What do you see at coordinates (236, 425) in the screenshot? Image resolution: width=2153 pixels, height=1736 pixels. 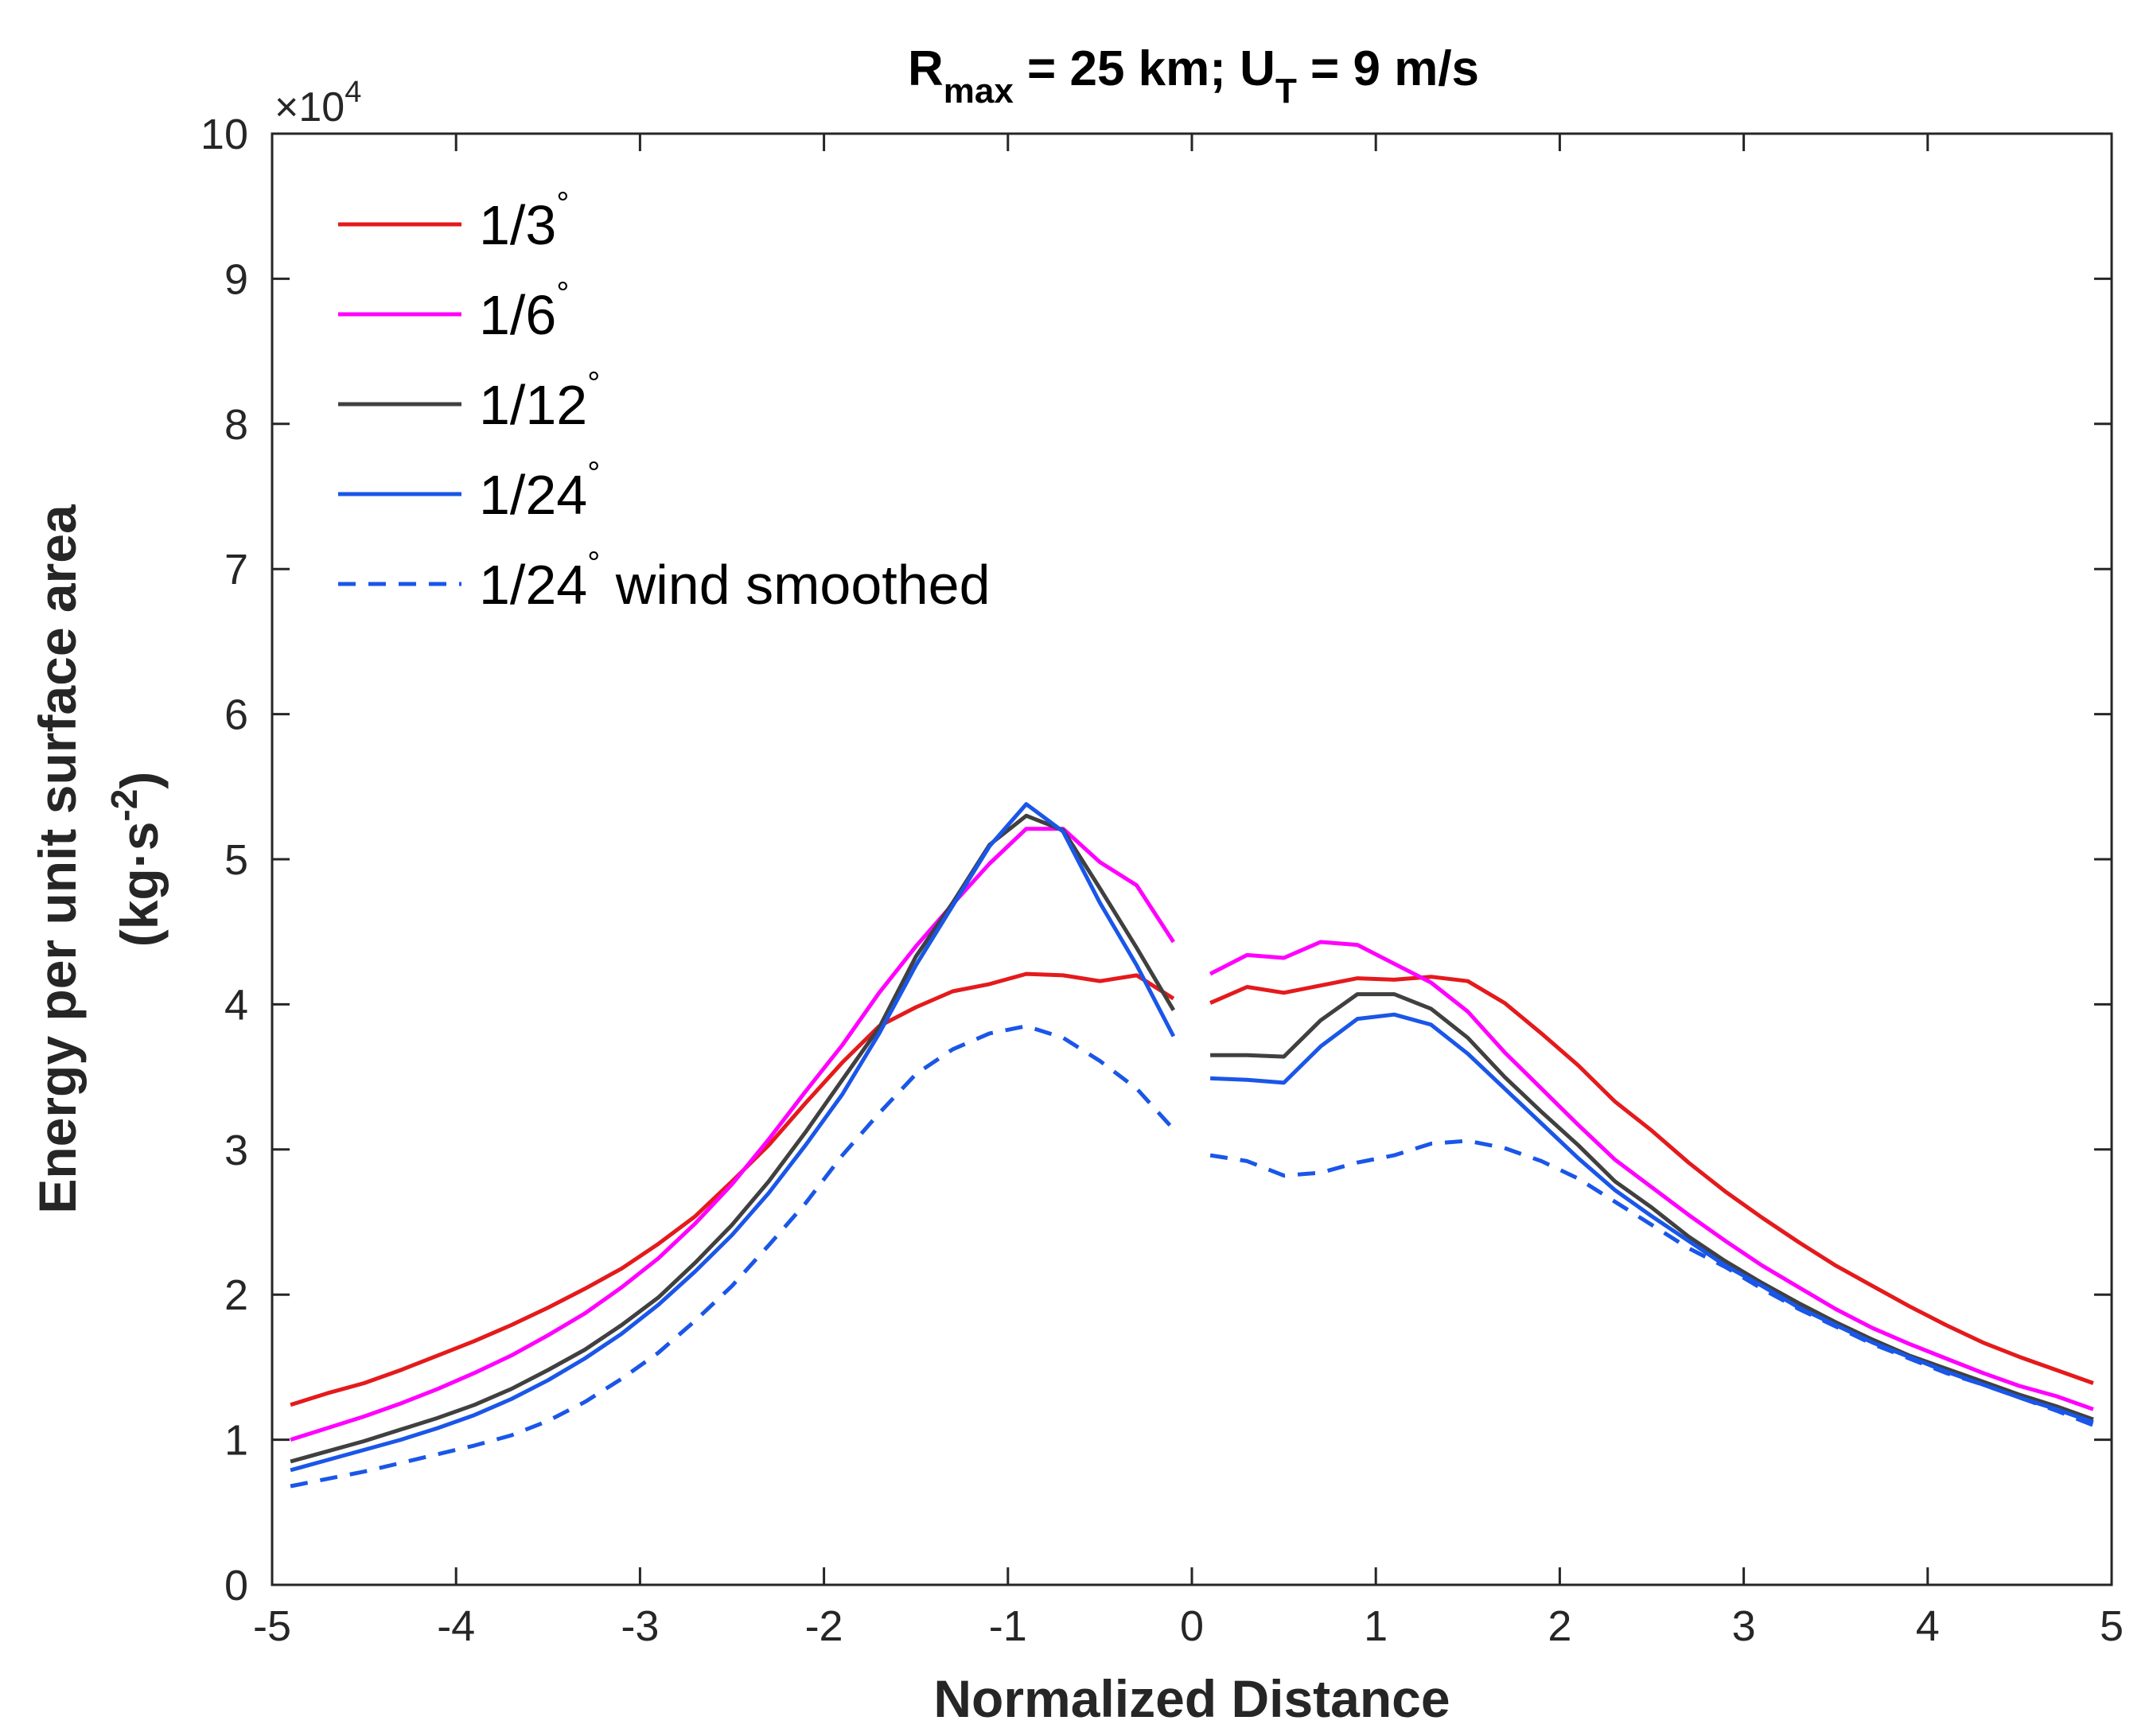 I see `y-tick-label: 8` at bounding box center [236, 425].